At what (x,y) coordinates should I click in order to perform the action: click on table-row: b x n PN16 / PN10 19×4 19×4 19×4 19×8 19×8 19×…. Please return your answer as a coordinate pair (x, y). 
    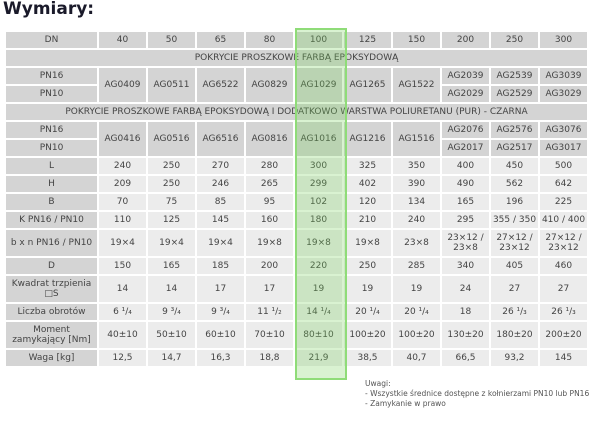
    Looking at the image, I should click on (296, 243).